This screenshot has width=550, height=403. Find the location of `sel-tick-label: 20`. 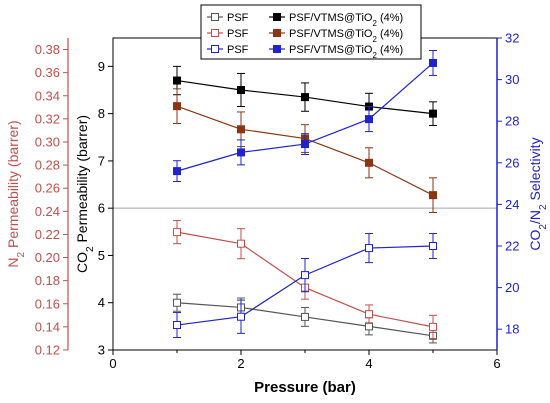

sel-tick-label: 20 is located at coordinates (512, 287).